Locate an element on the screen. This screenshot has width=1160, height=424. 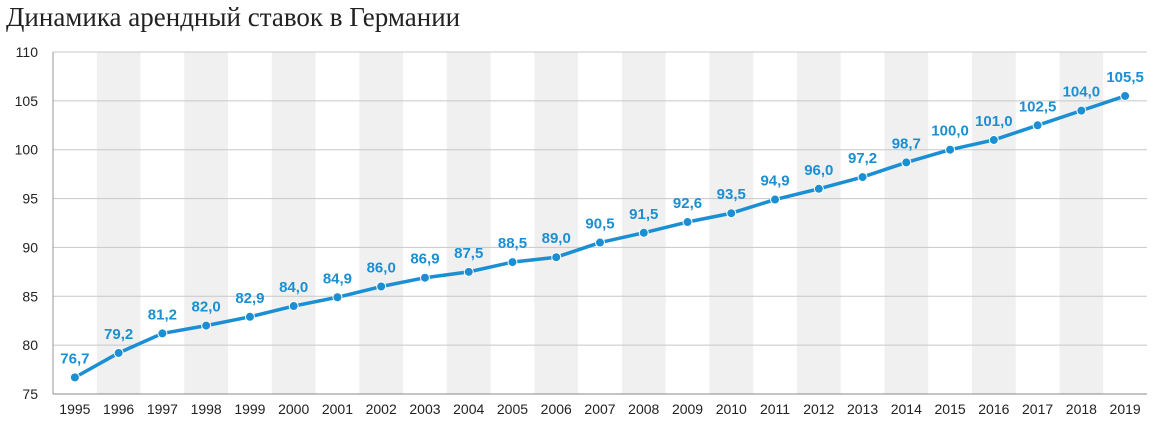
data-label: 105,5 is located at coordinates (1125, 77).